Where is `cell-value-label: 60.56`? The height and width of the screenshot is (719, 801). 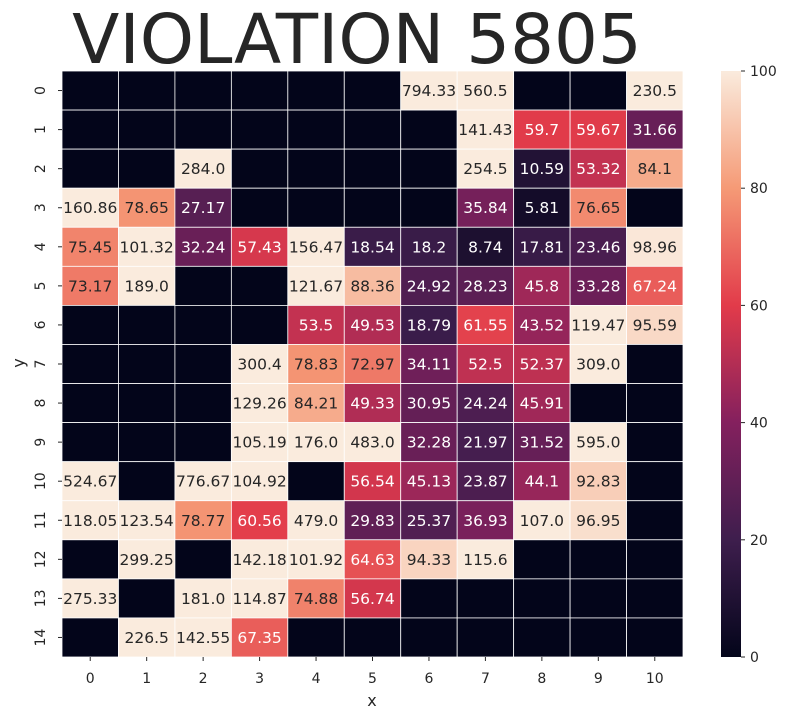
cell-value-label: 60.56 is located at coordinates (259, 521).